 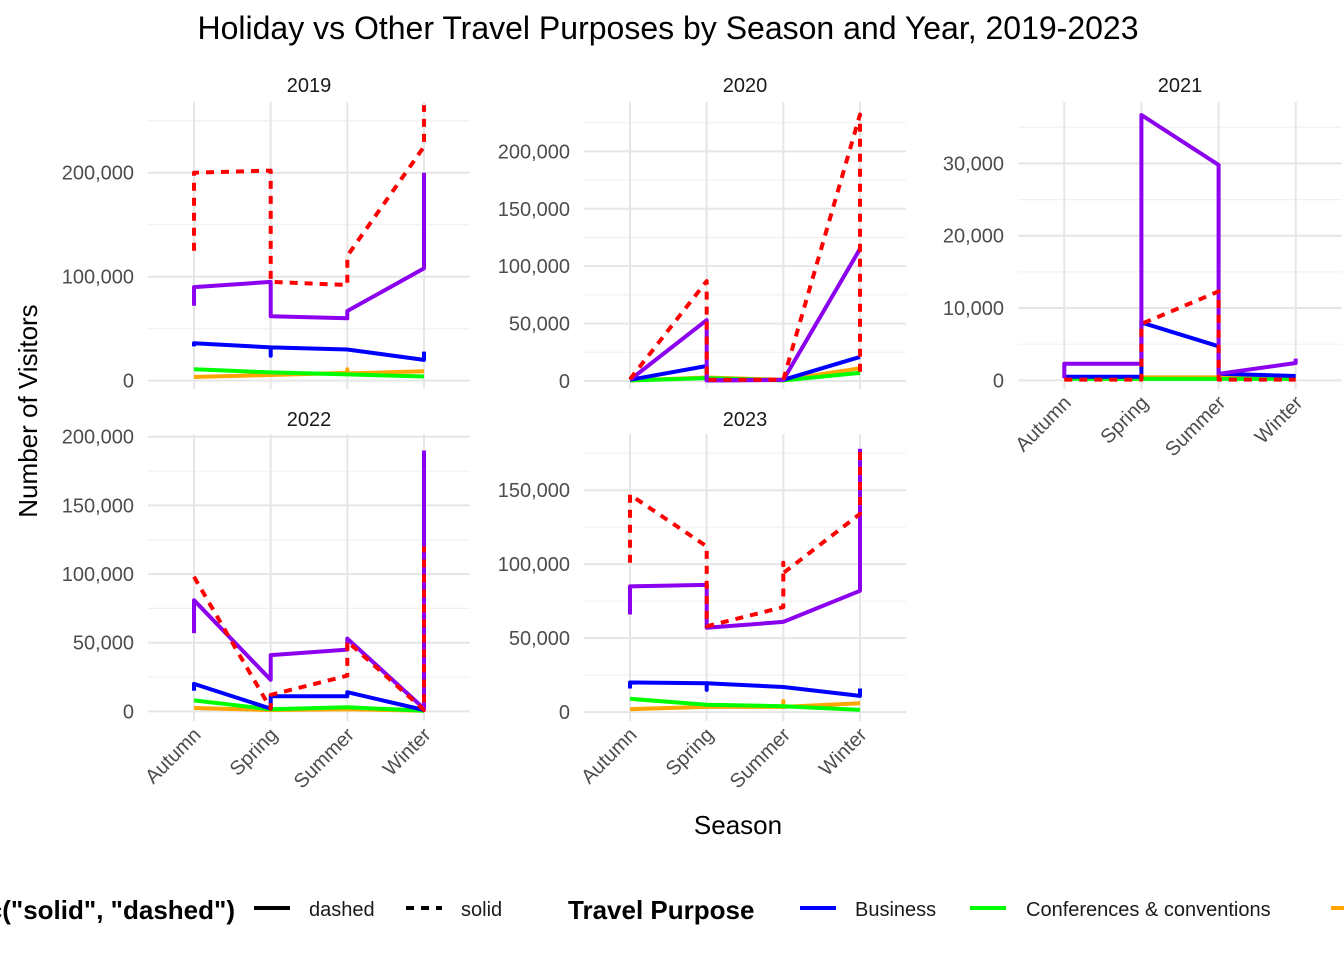 I want to click on y-tick-label: 30,000, so click(x=973, y=164).